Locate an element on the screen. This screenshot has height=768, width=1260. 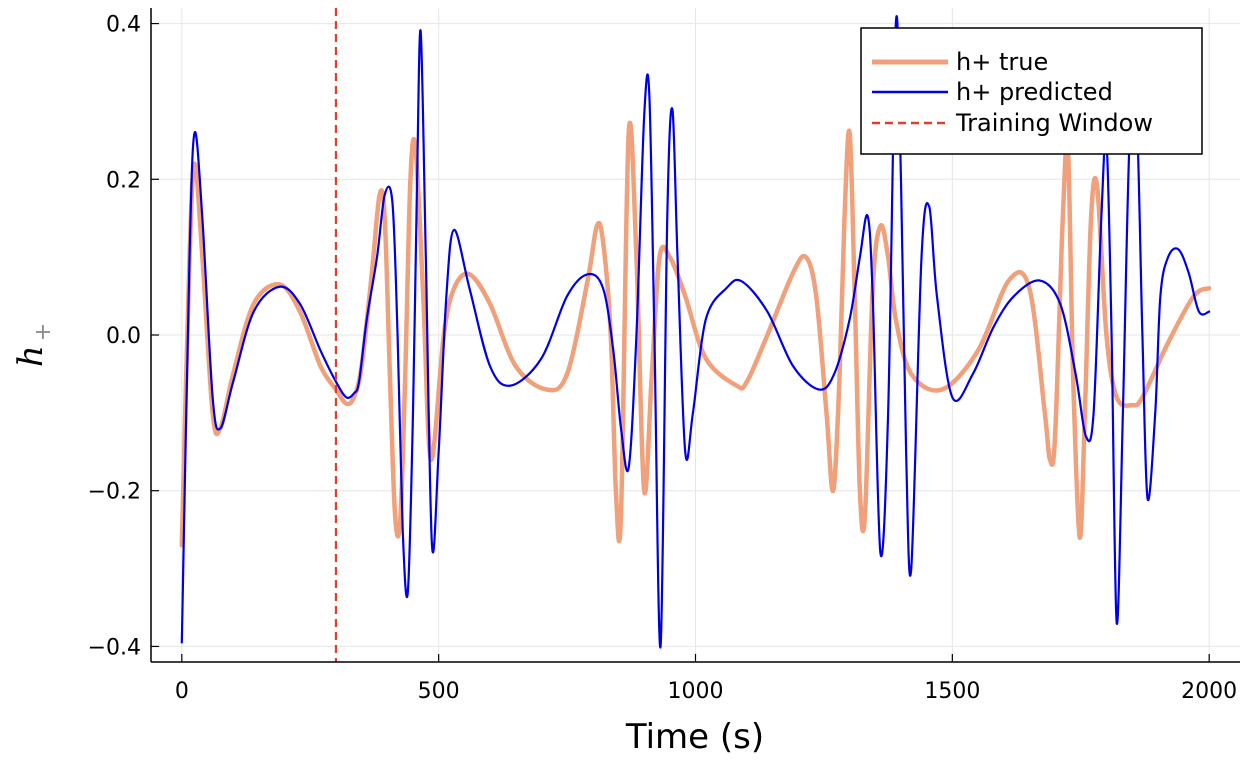
x-tick-label: 2000 is located at coordinates (1209, 691).